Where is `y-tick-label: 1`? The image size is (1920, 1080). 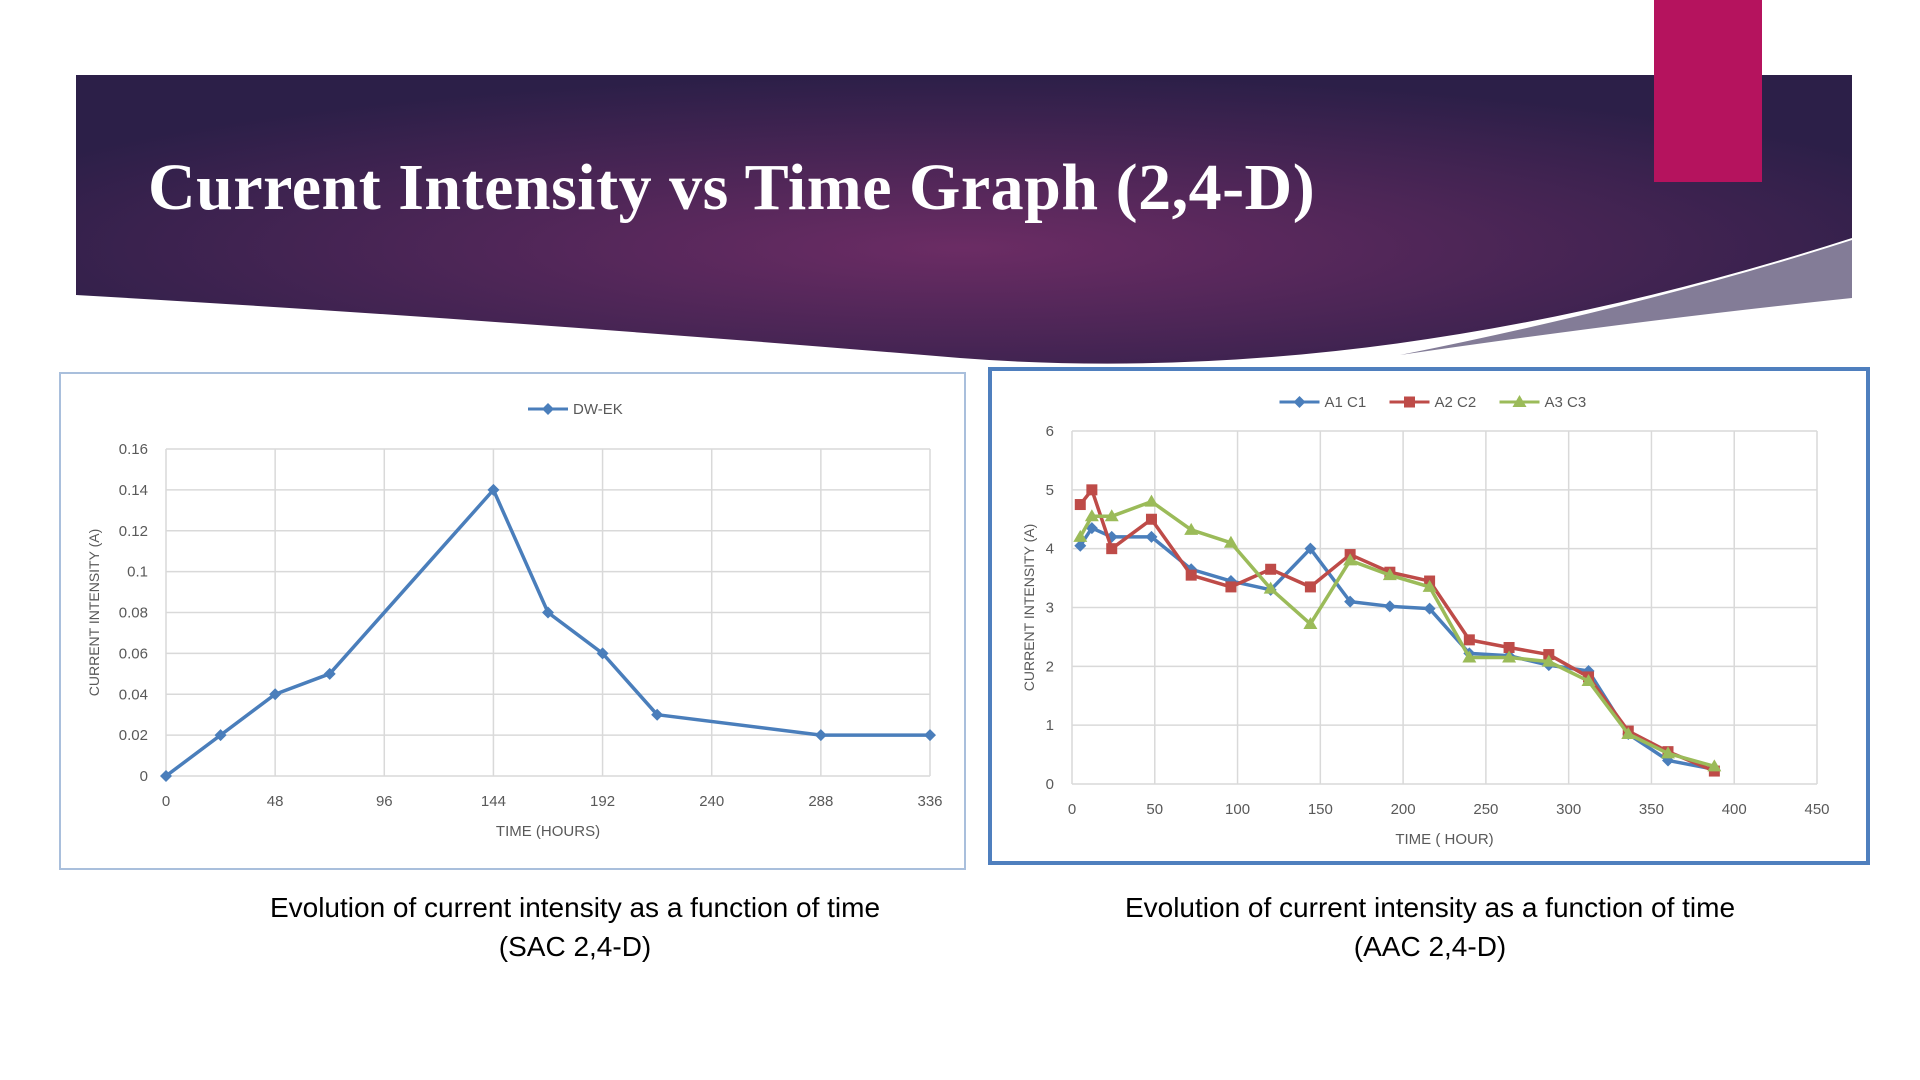 y-tick-label: 1 is located at coordinates (1050, 725).